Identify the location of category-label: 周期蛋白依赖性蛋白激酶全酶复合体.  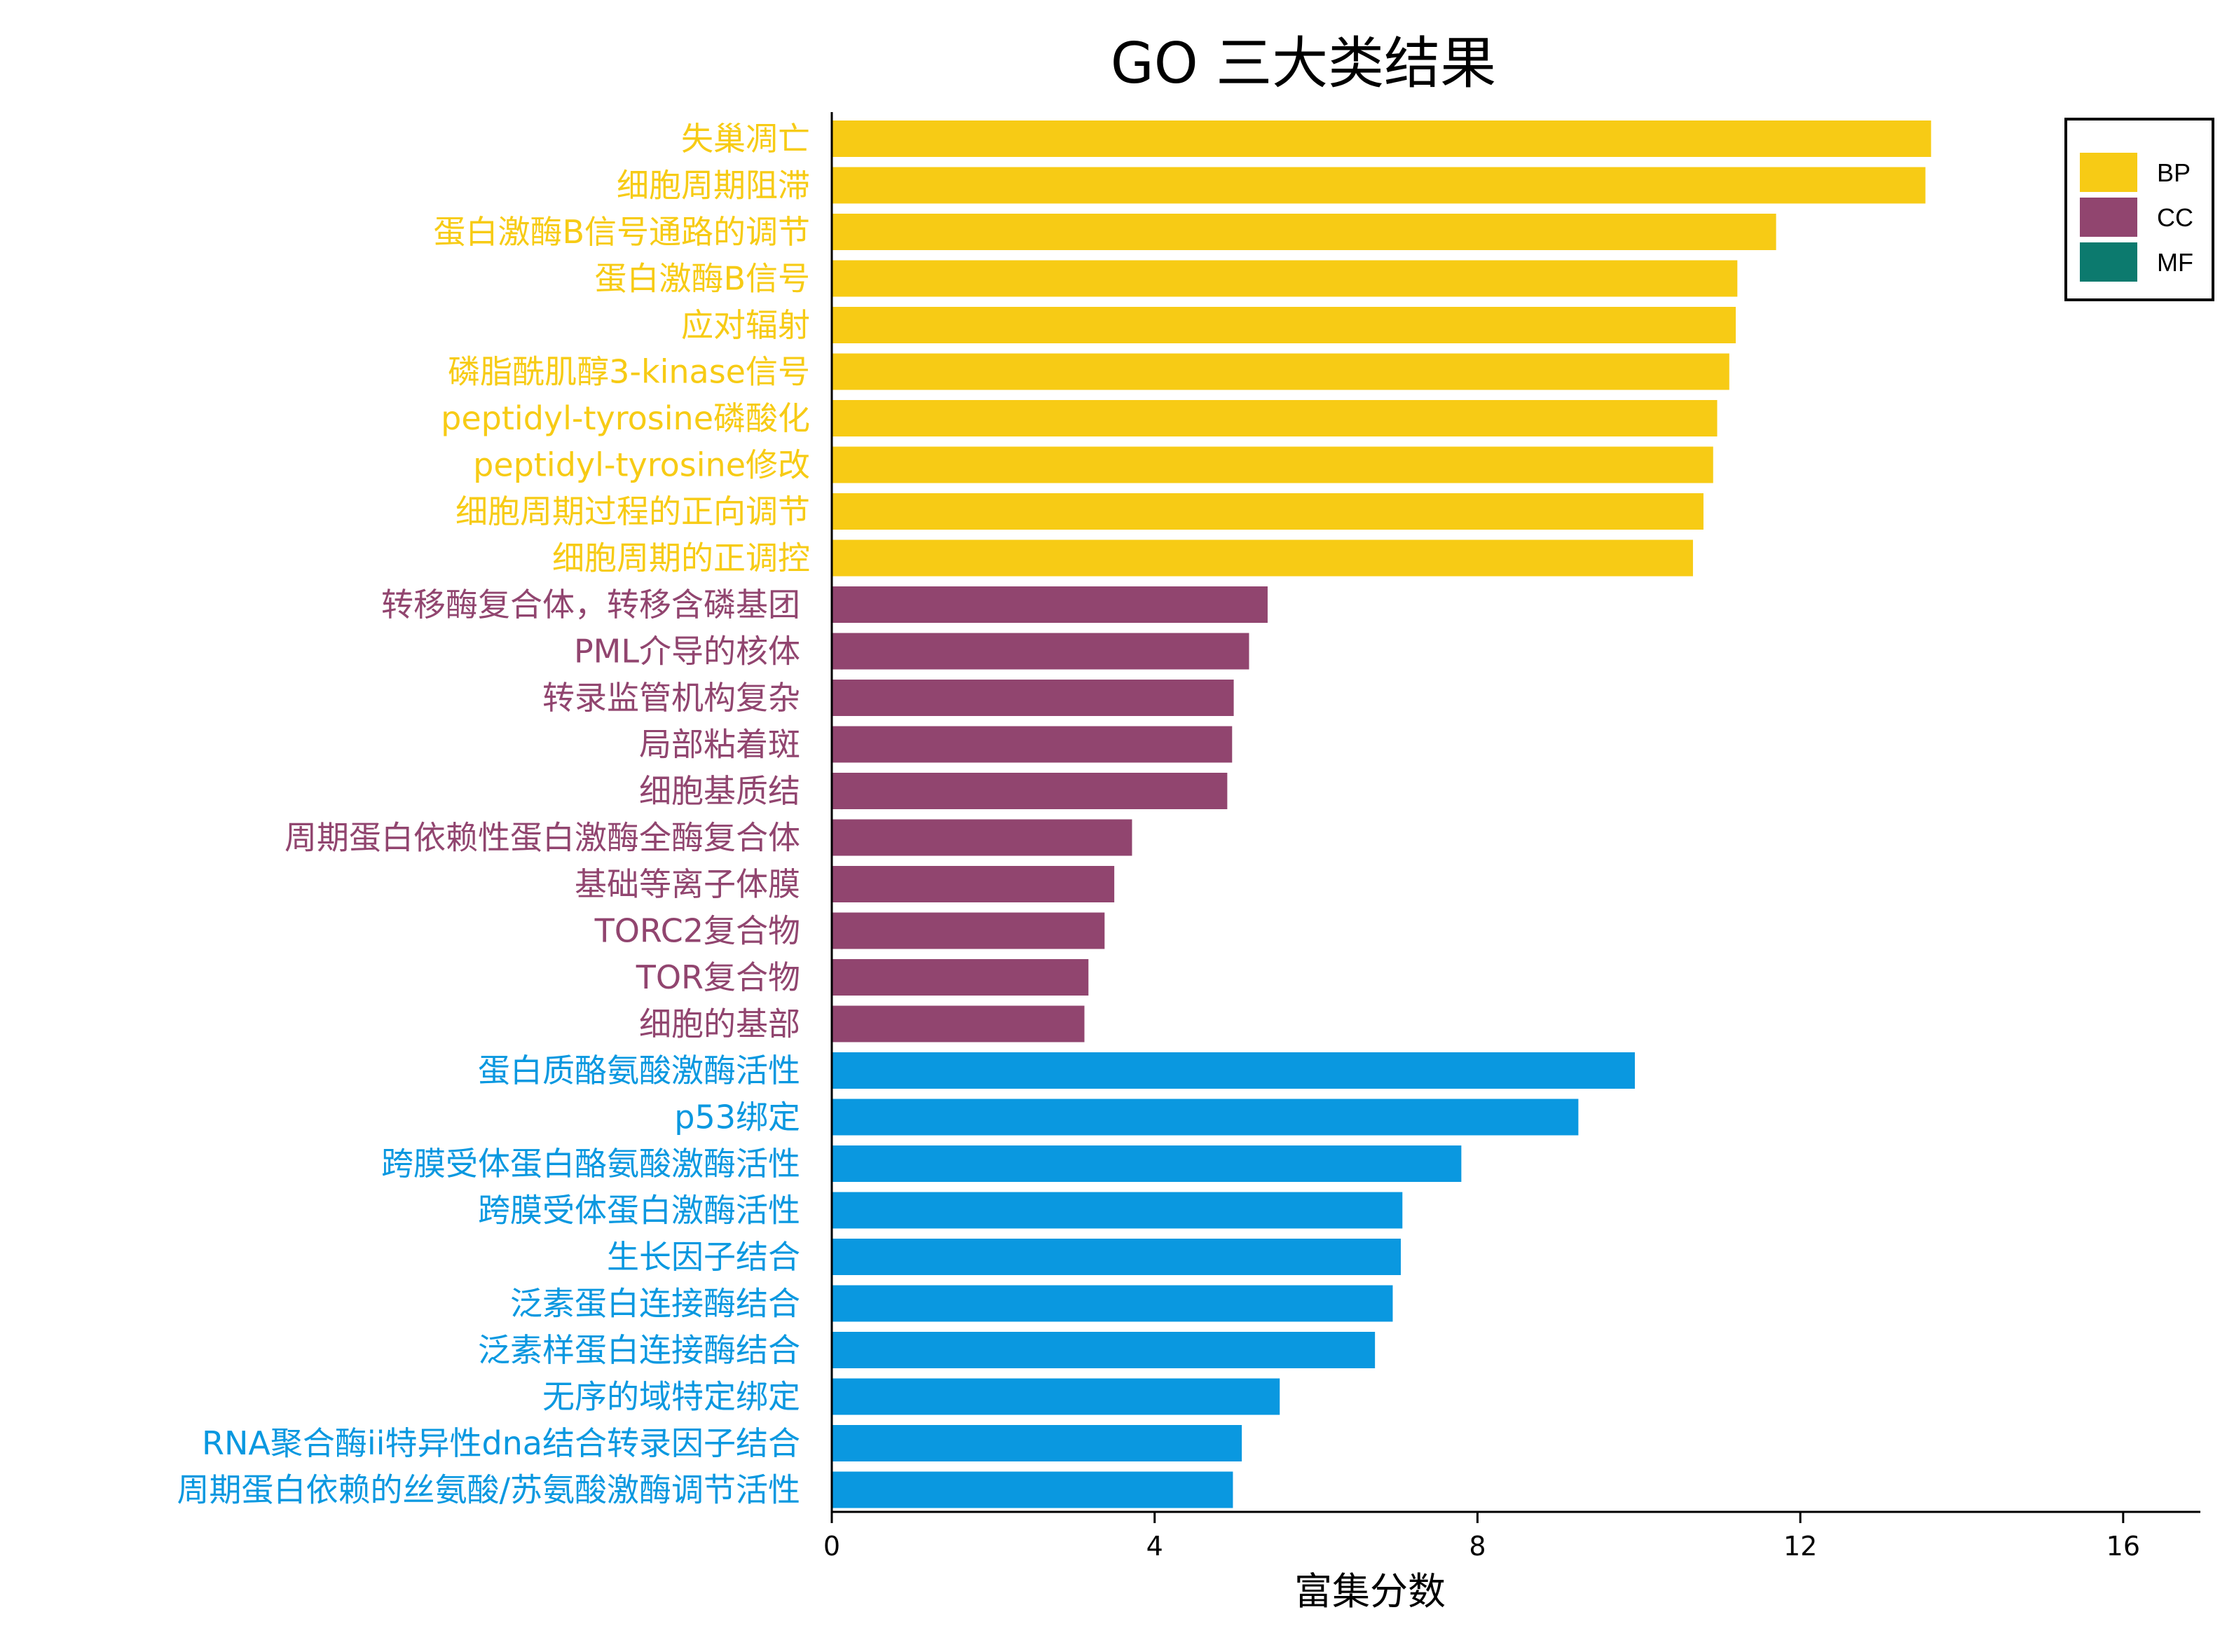
(542, 838).